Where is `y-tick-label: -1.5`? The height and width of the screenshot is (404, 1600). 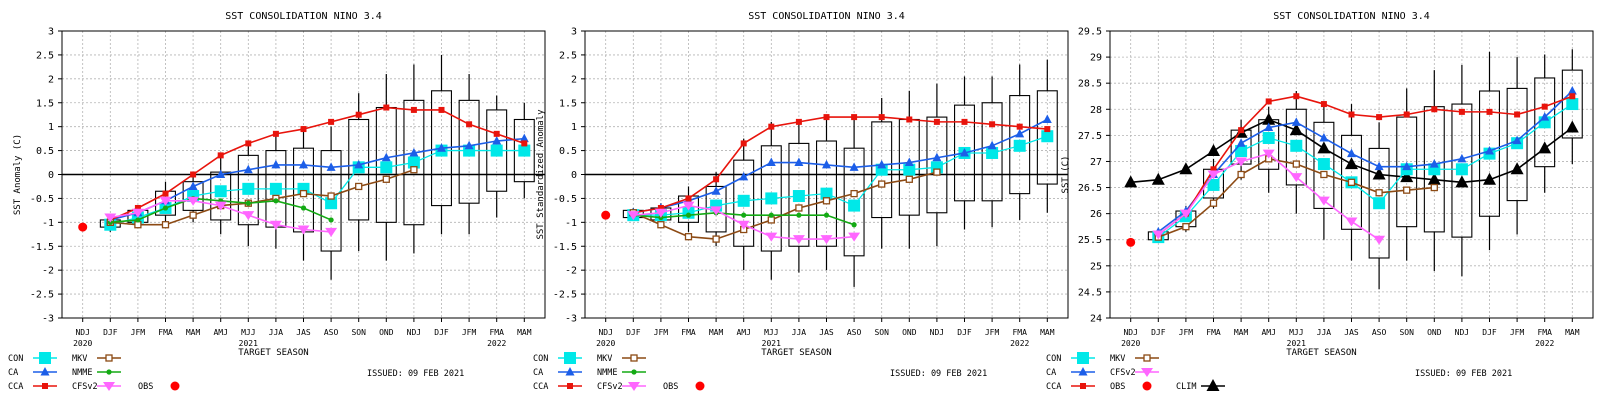 y-tick-label: -1.5 is located at coordinates (565, 247).